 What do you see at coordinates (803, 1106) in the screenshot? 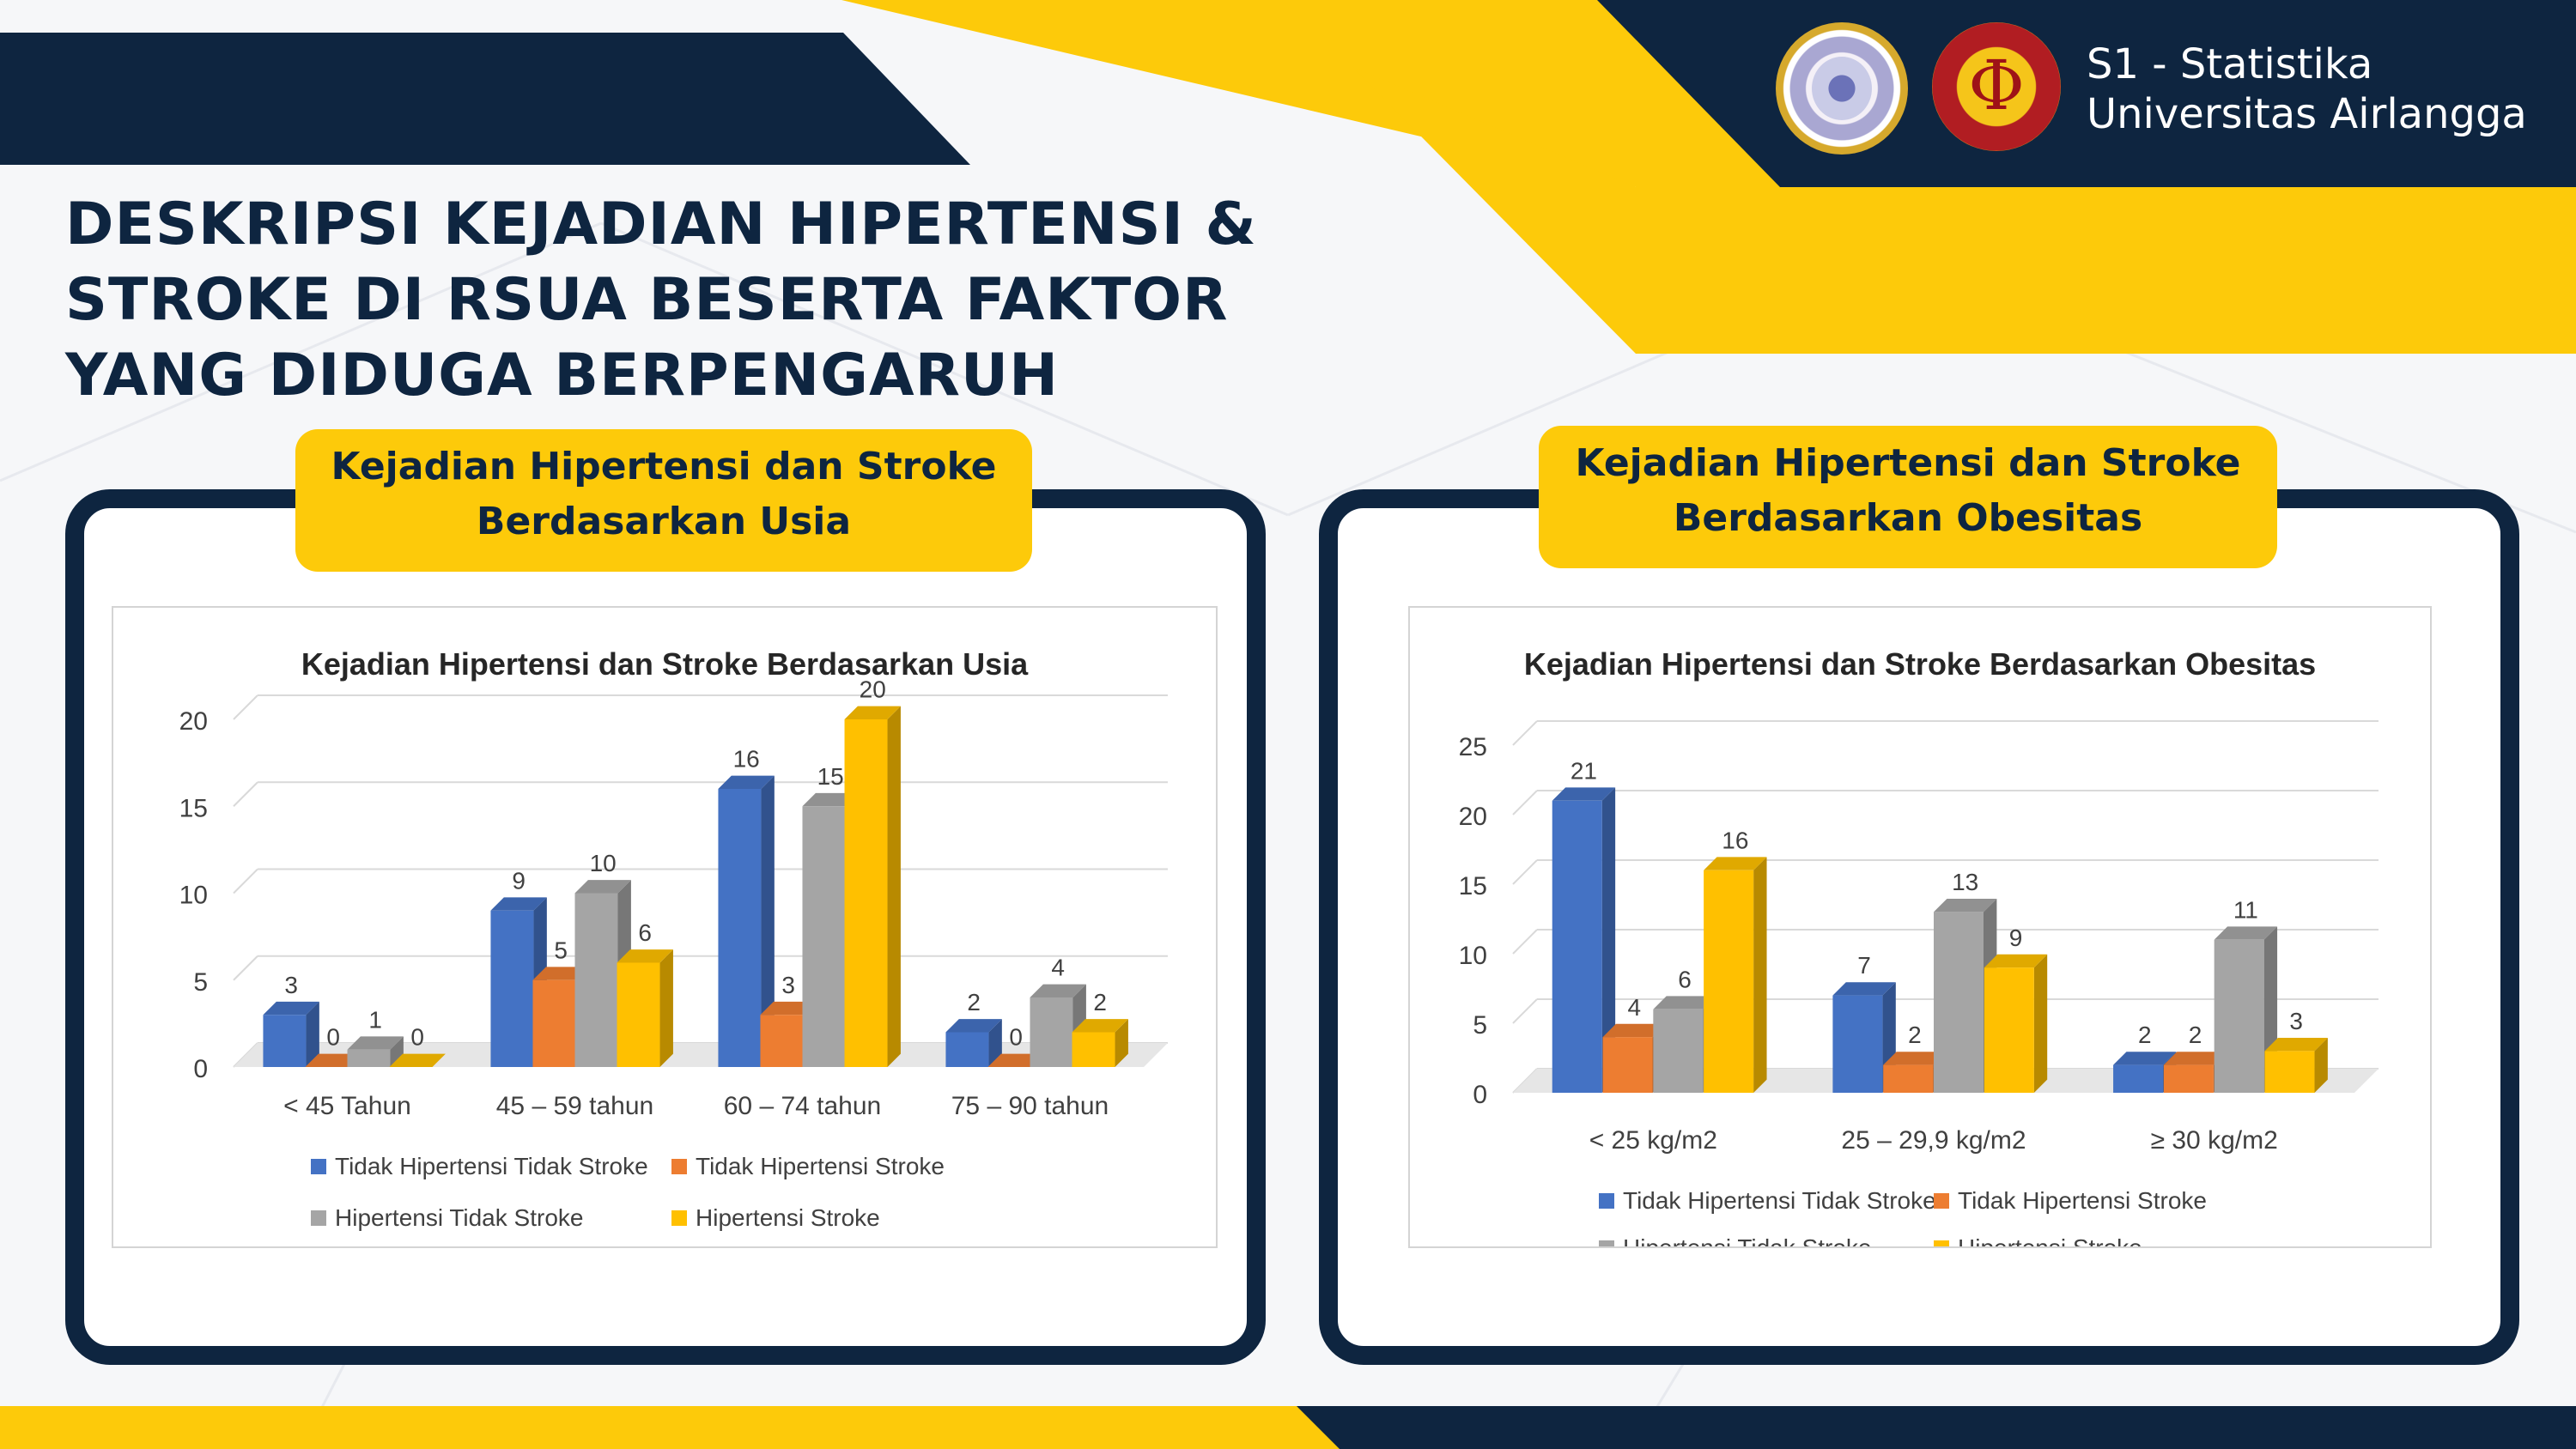
I see `category-label: 60 – 74 tahun` at bounding box center [803, 1106].